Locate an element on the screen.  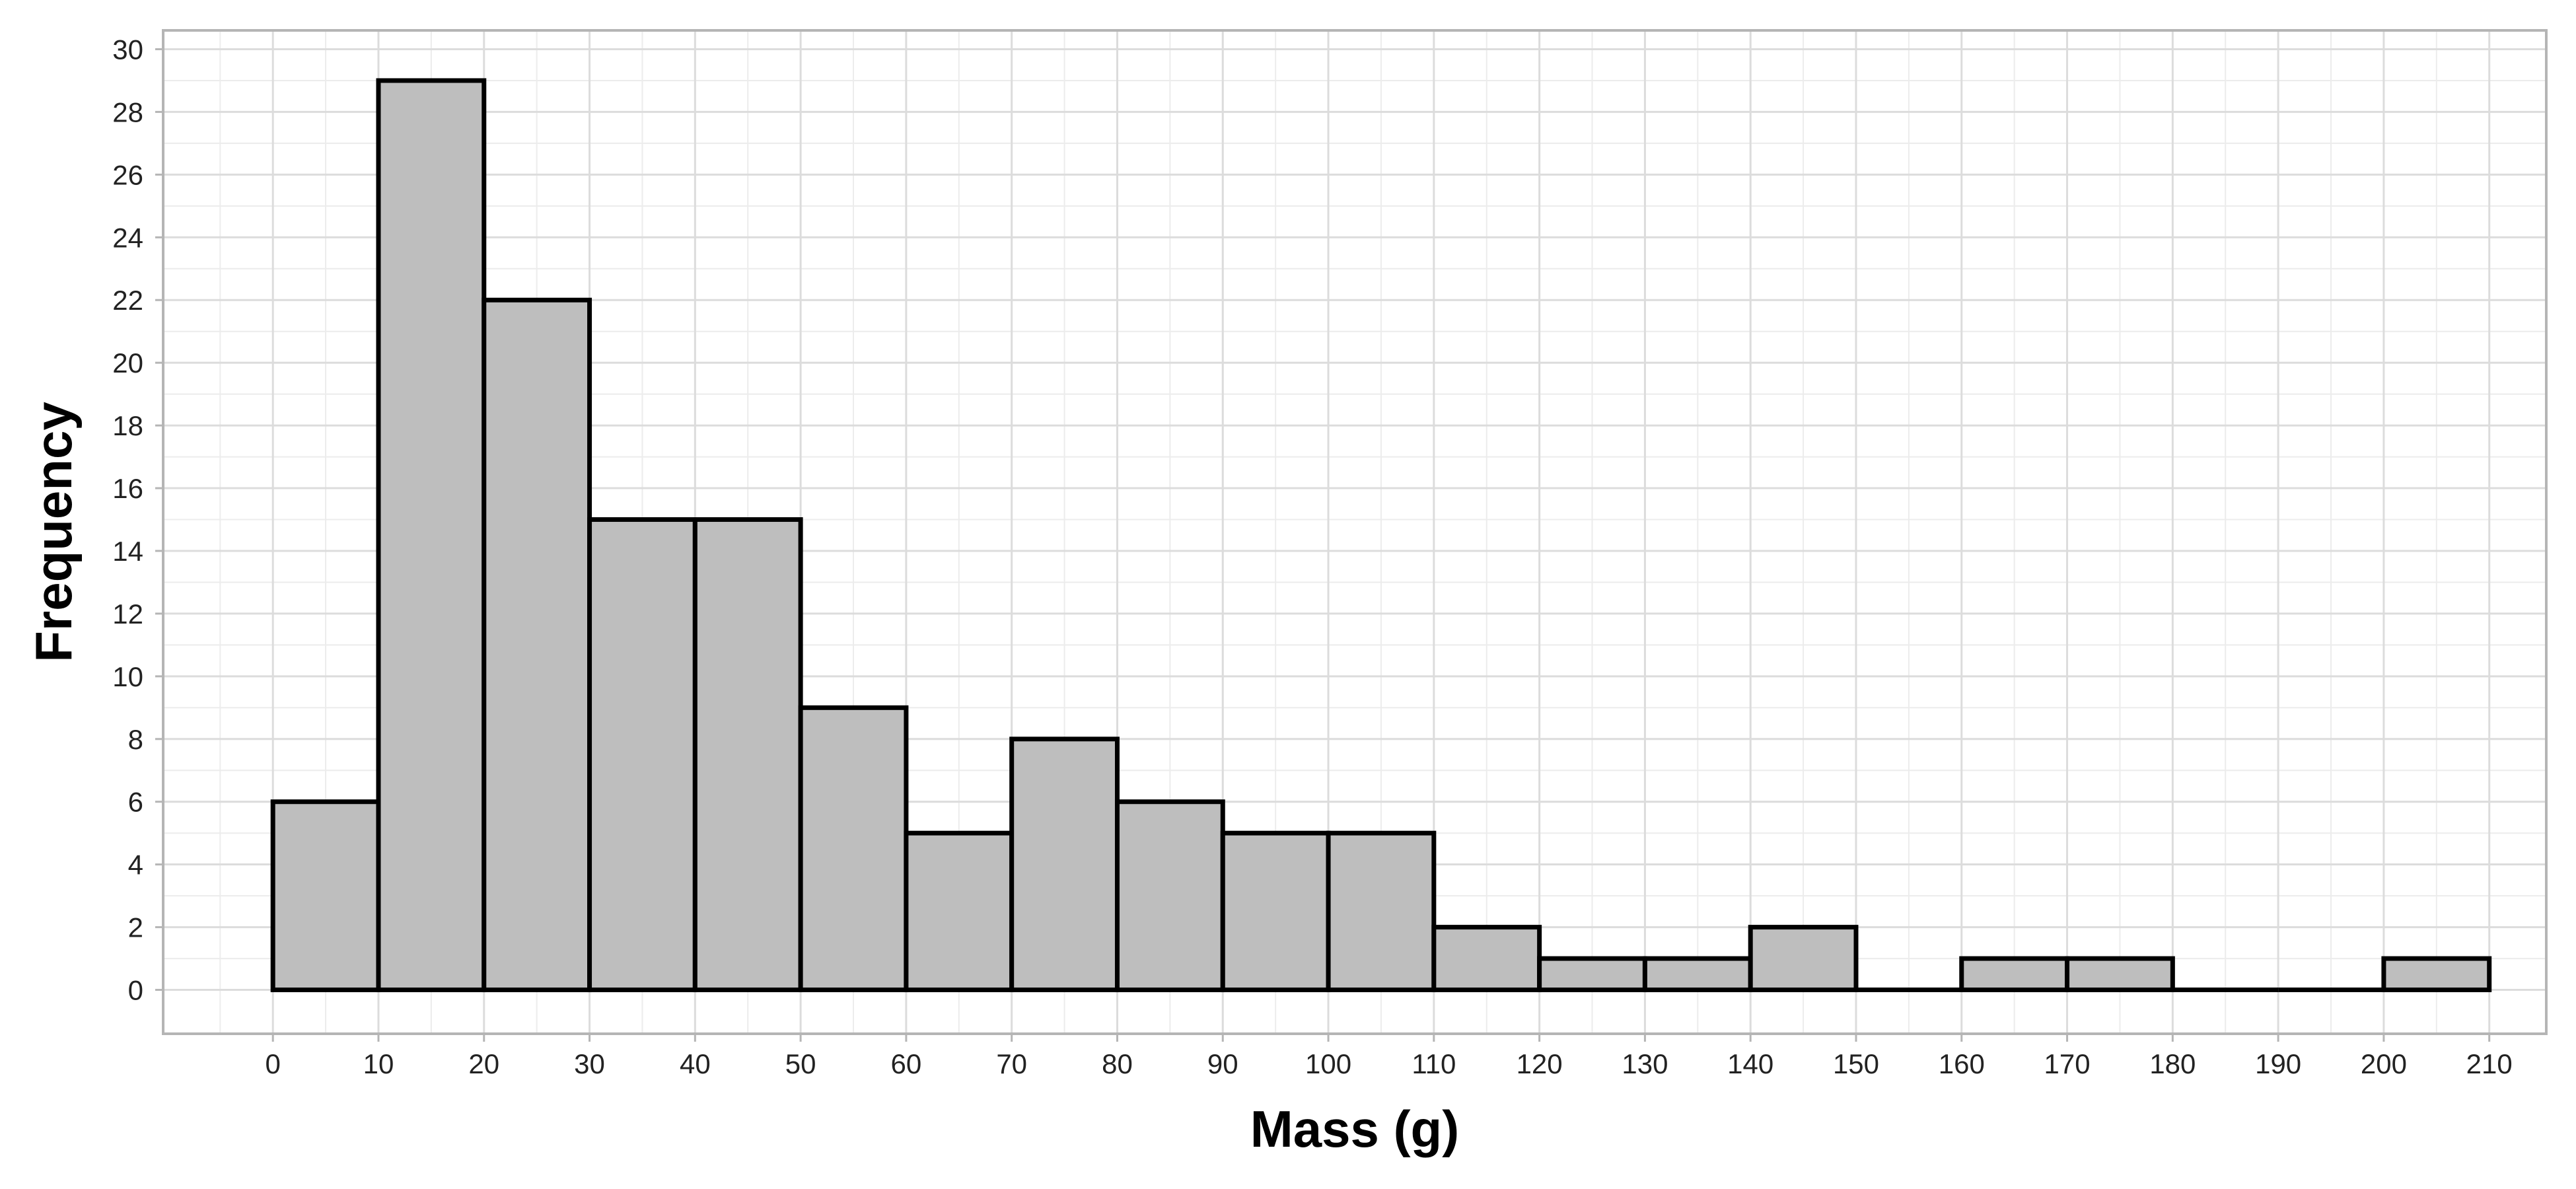
x-axis-title: Mass (g) is located at coordinates (1355, 1129).